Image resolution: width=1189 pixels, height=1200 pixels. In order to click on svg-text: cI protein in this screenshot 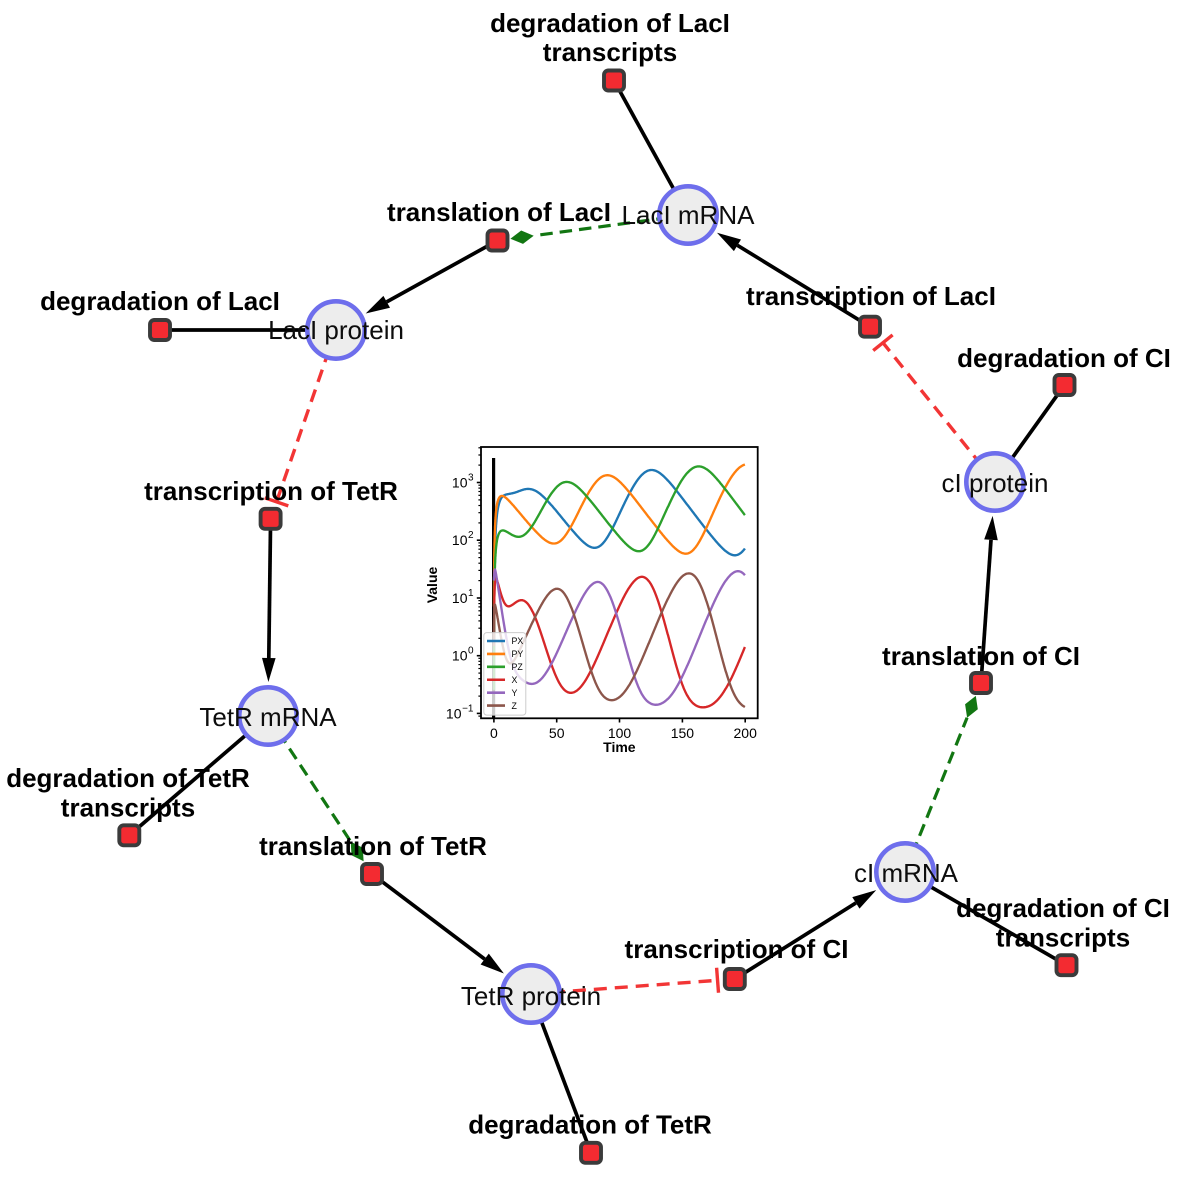, I will do `click(995, 483)`.